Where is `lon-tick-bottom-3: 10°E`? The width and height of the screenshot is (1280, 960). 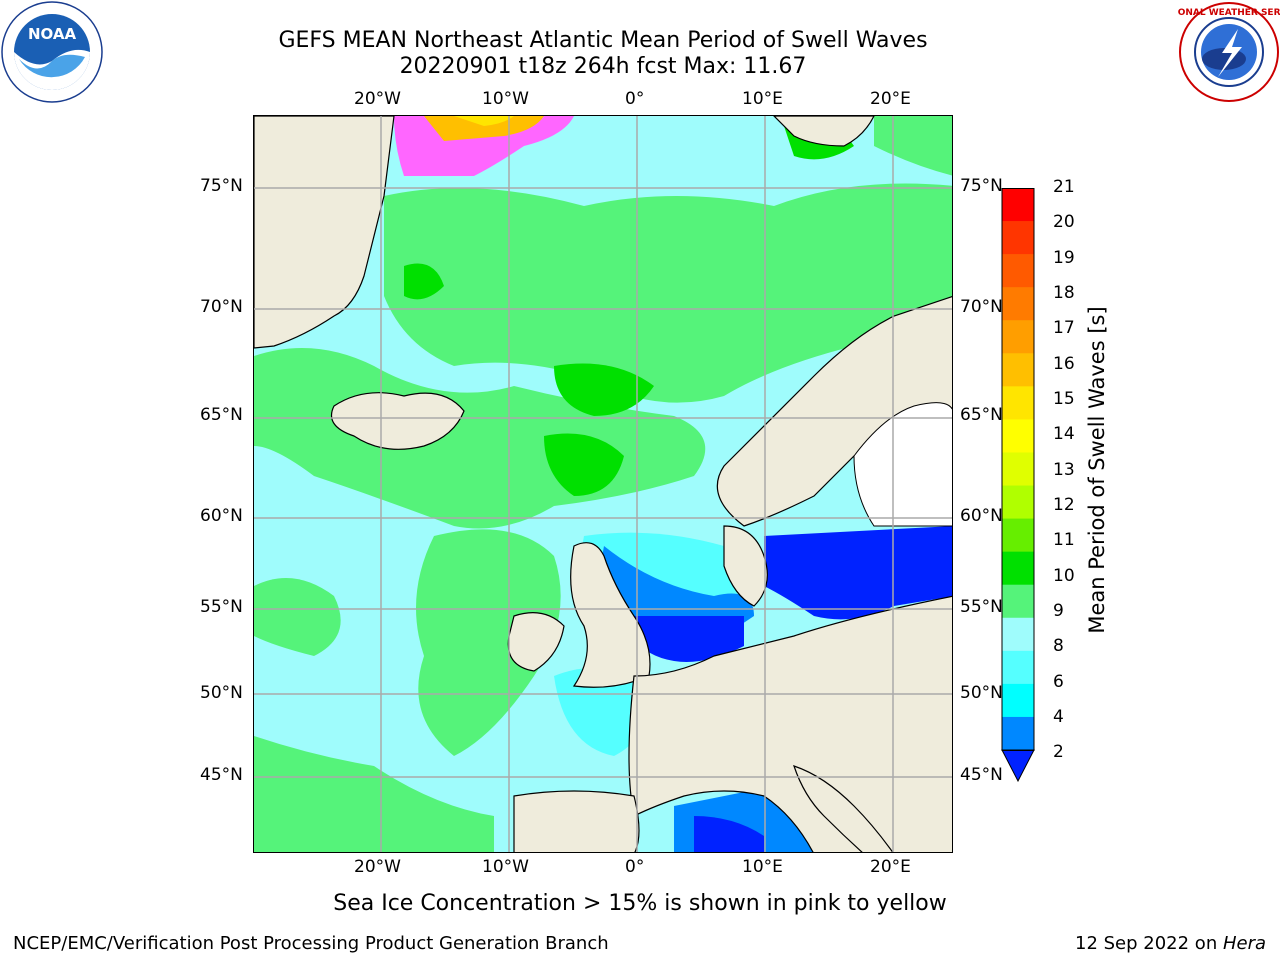
lon-tick-bottom-3: 10°E is located at coordinates (762, 867).